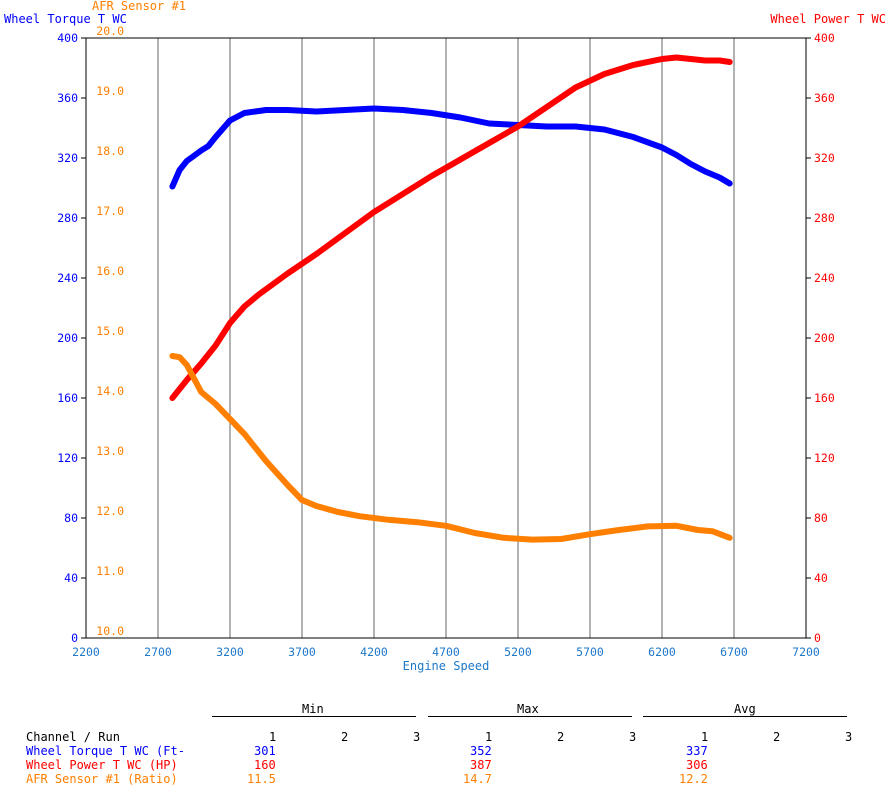 Image resolution: width=892 pixels, height=807 pixels. I want to click on afr-tick-label: 17.0, so click(110, 211).